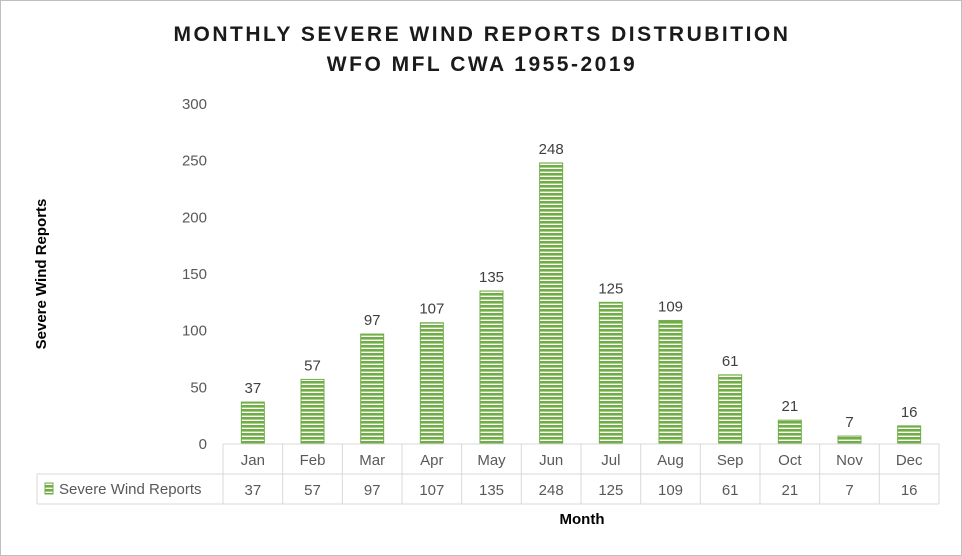  Describe the element at coordinates (372, 460) in the screenshot. I see `x-tick-label: Mar` at that location.